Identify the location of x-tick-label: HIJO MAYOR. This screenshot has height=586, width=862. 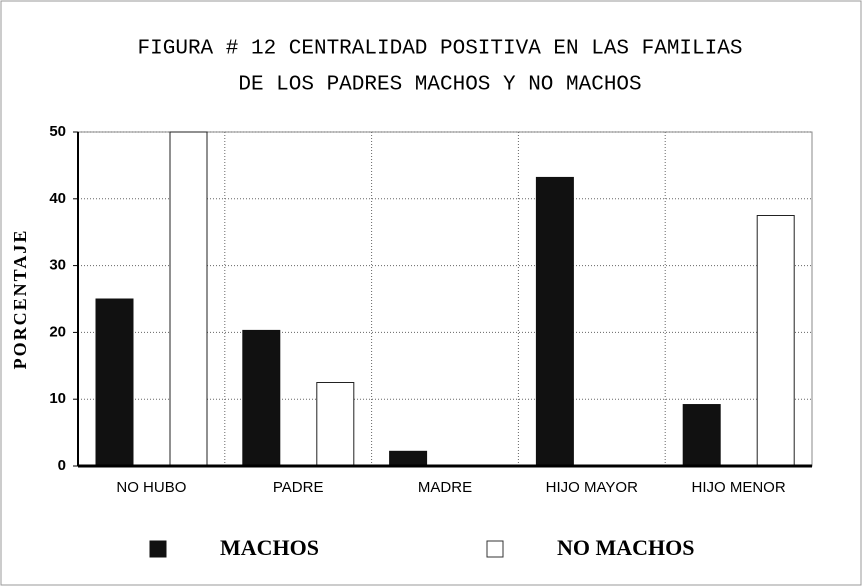
(592, 487).